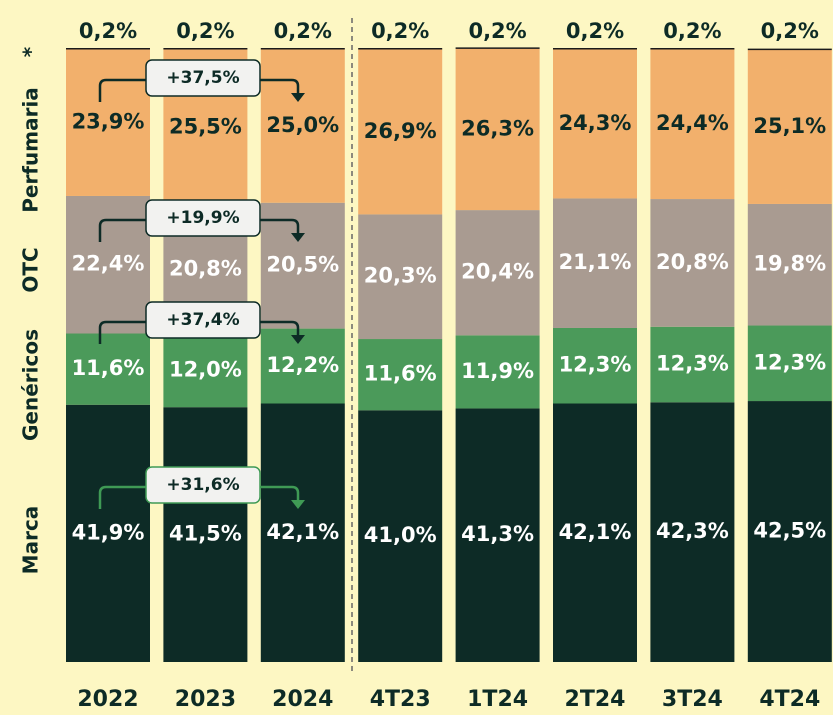 The image size is (833, 715). Describe the element at coordinates (205, 699) in the screenshot. I see `x-tick-label: 2023` at that location.